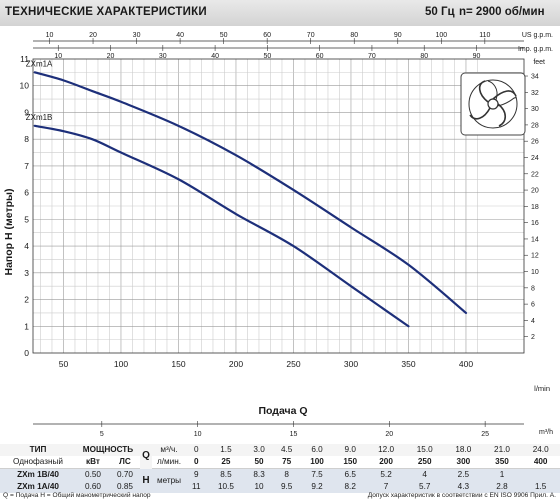  What do you see at coordinates (198, 434) in the screenshot?
I see `m3h-tick-label: 10` at bounding box center [198, 434].